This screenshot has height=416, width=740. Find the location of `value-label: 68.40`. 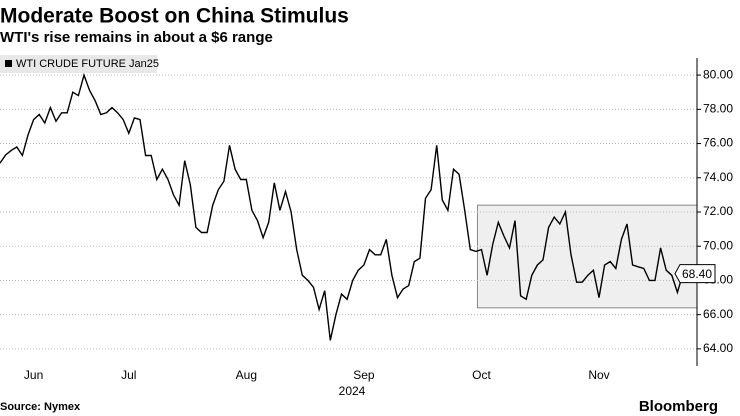

value-label: 68.40 is located at coordinates (697, 274).